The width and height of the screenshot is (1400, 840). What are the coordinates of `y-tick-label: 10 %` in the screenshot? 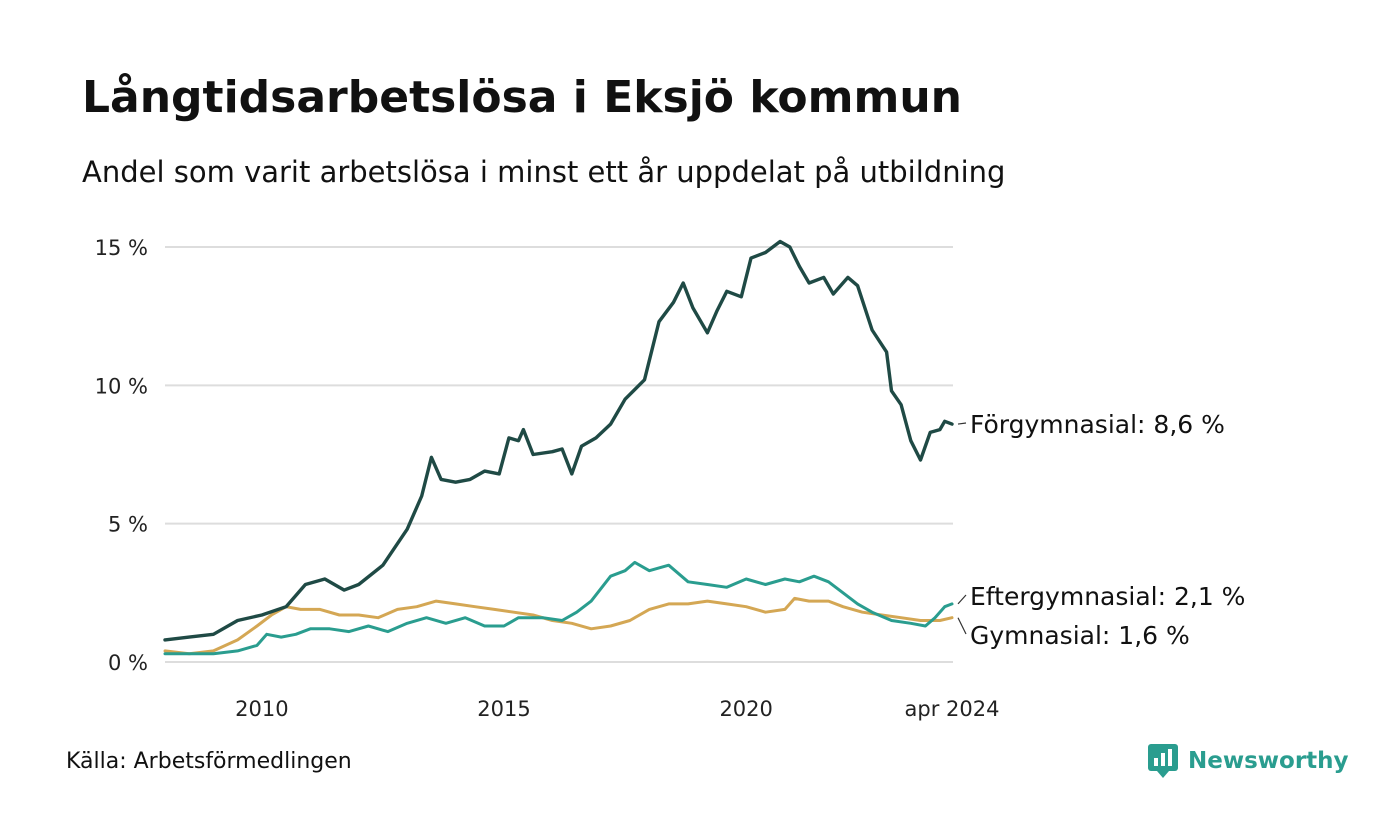 It's located at (121, 386).